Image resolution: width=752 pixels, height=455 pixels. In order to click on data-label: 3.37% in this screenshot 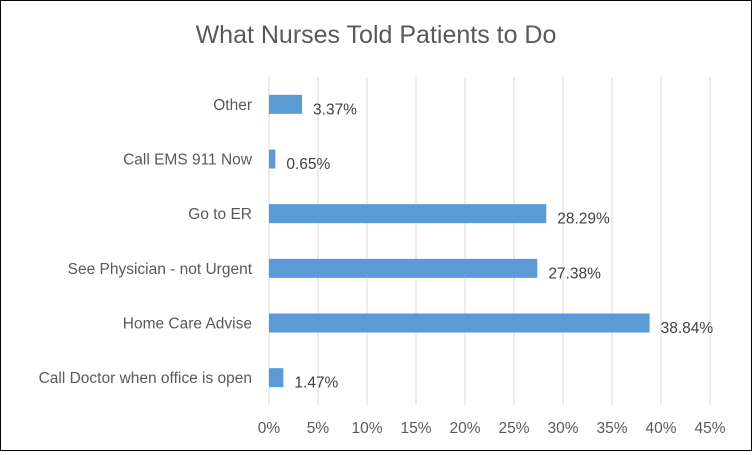, I will do `click(335, 109)`.